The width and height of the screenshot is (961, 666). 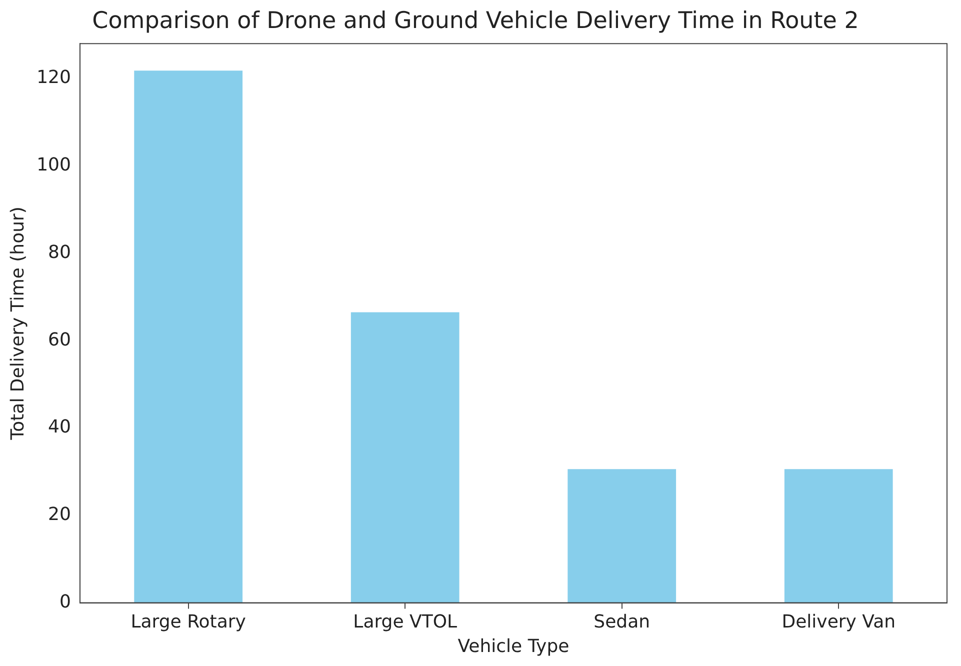 What do you see at coordinates (59, 427) in the screenshot?
I see `y-tick-label: 40` at bounding box center [59, 427].